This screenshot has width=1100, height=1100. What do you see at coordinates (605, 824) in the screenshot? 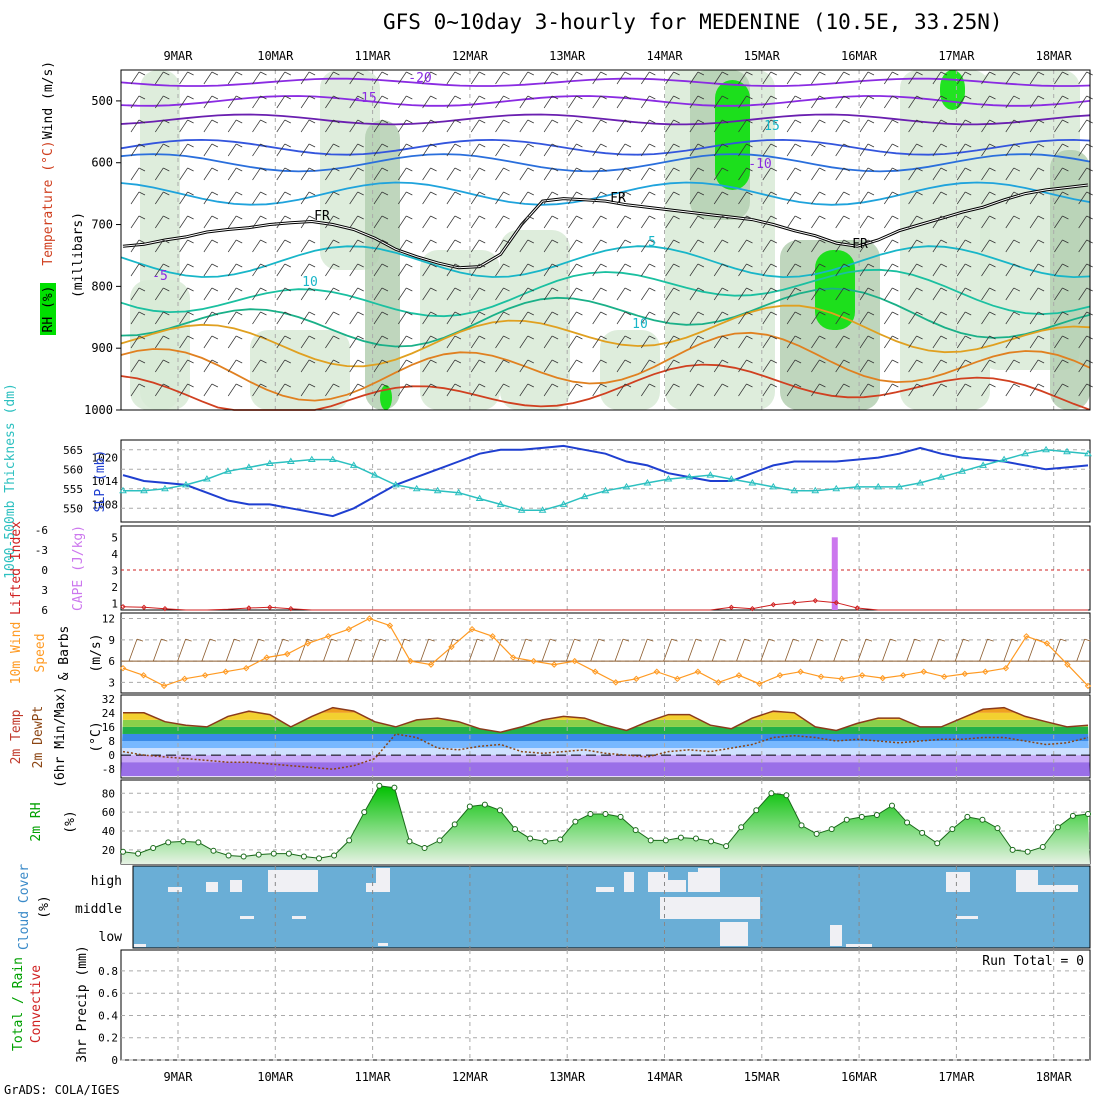
I see `rh-area` at bounding box center [605, 824].